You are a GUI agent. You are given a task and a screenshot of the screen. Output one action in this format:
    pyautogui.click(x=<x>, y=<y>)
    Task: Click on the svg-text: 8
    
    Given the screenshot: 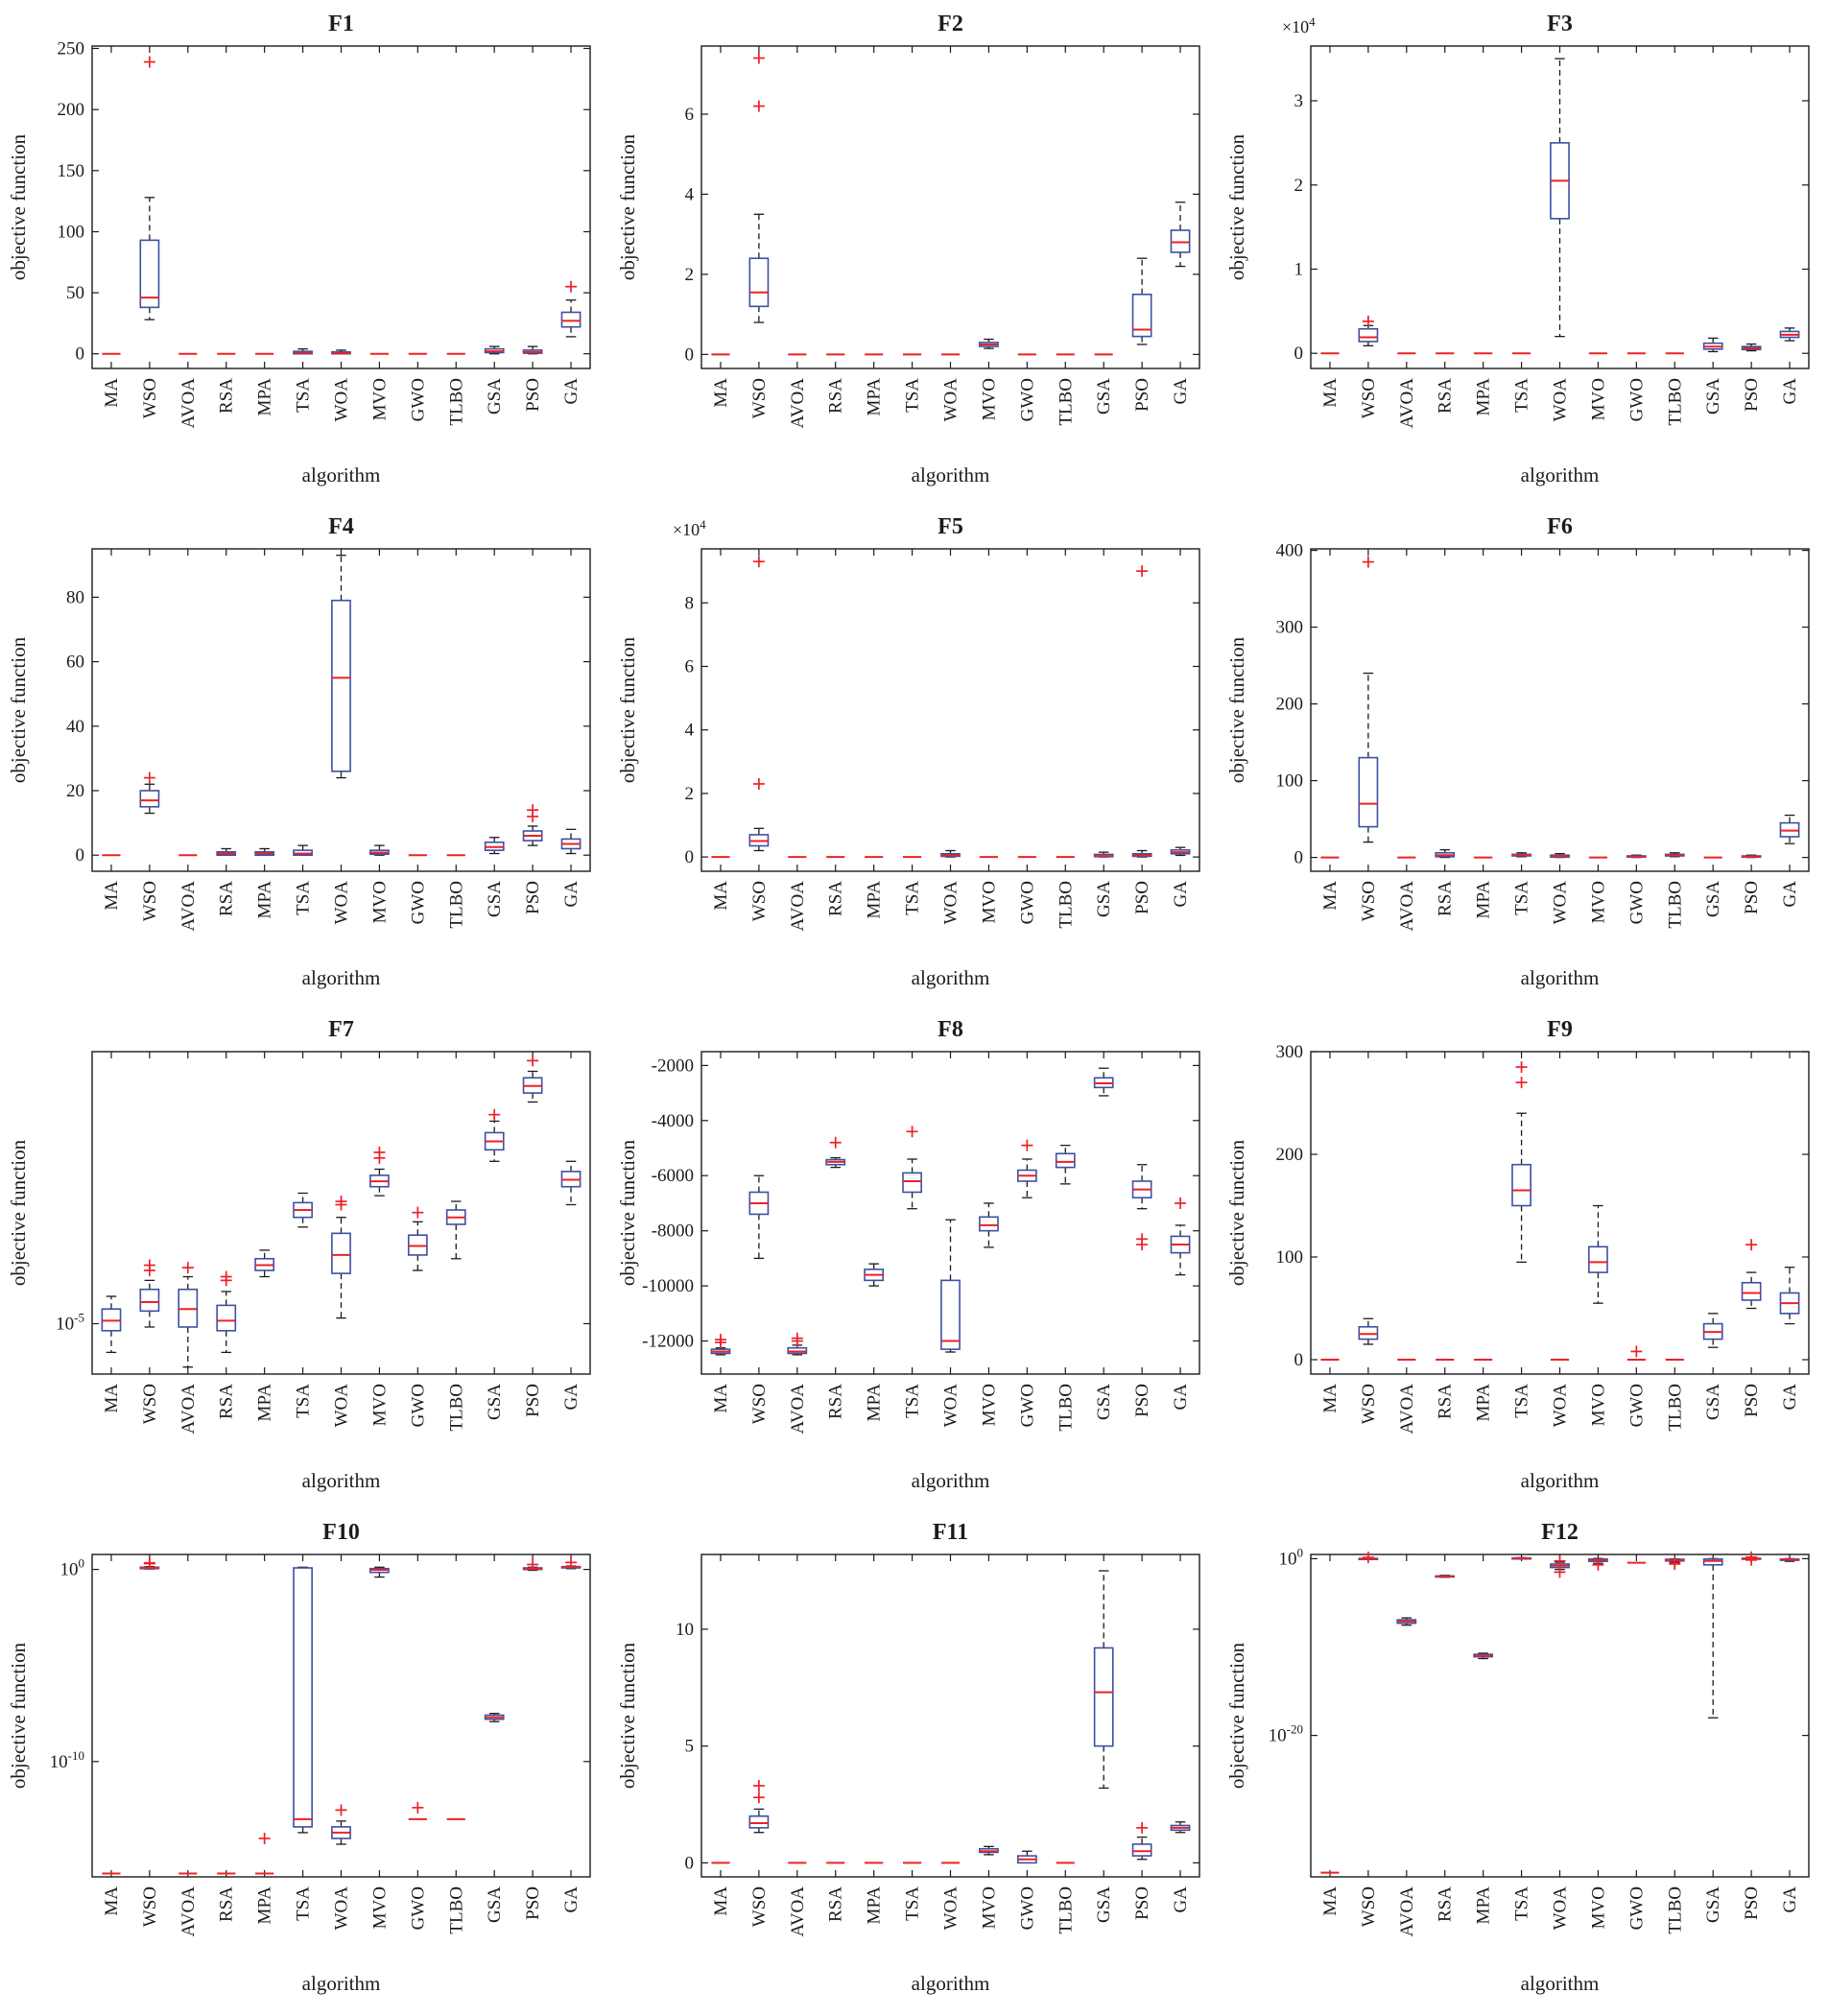 What is the action you would take?
    pyautogui.click(x=690, y=603)
    